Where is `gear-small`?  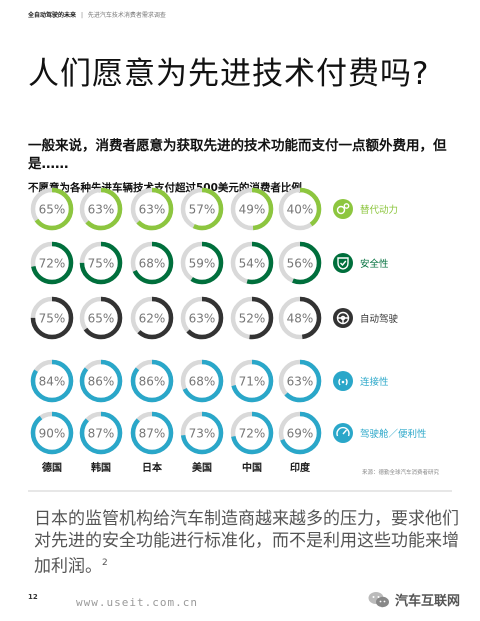 gear-small is located at coordinates (346, 206).